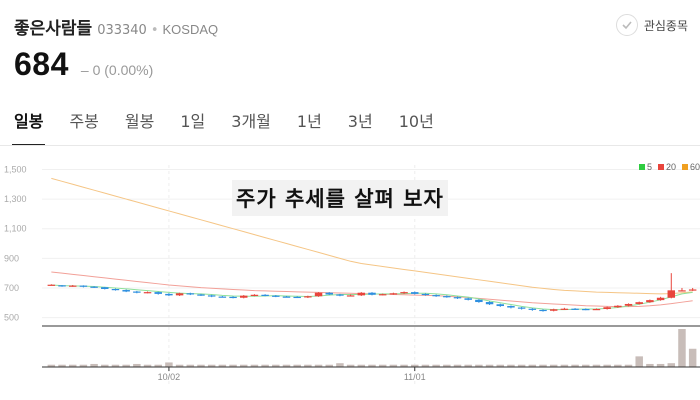 The image size is (700, 400). What do you see at coordinates (219, 123) in the screenshot?
I see `period-tabs: 일봉 주봉 월봉 1일 3개월 1년 3년 10년` at bounding box center [219, 123].